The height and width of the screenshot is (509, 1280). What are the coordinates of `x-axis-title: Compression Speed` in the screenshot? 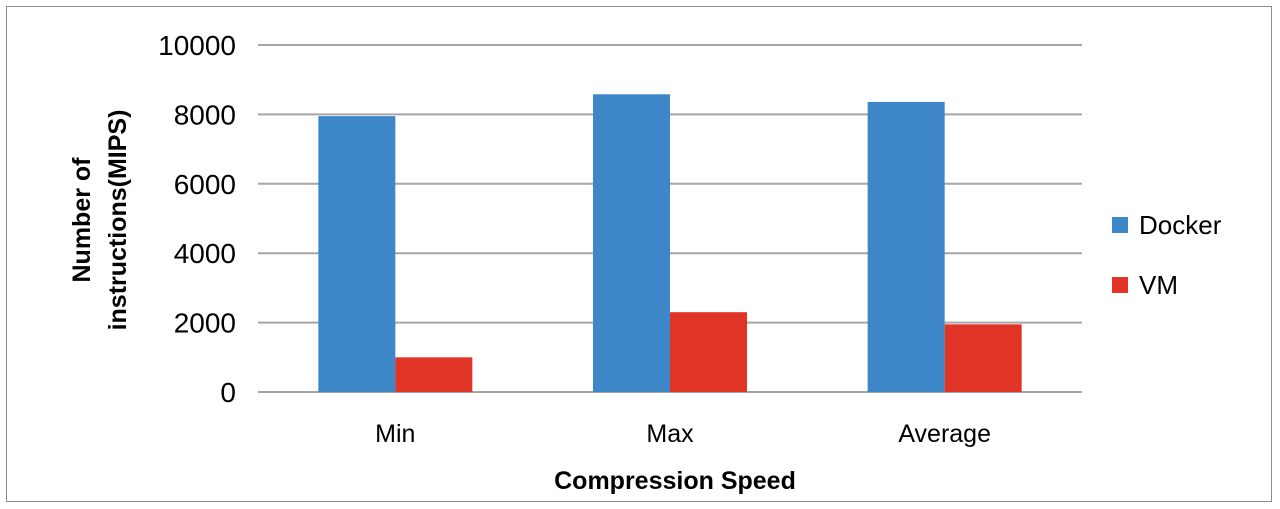 It's located at (675, 481).